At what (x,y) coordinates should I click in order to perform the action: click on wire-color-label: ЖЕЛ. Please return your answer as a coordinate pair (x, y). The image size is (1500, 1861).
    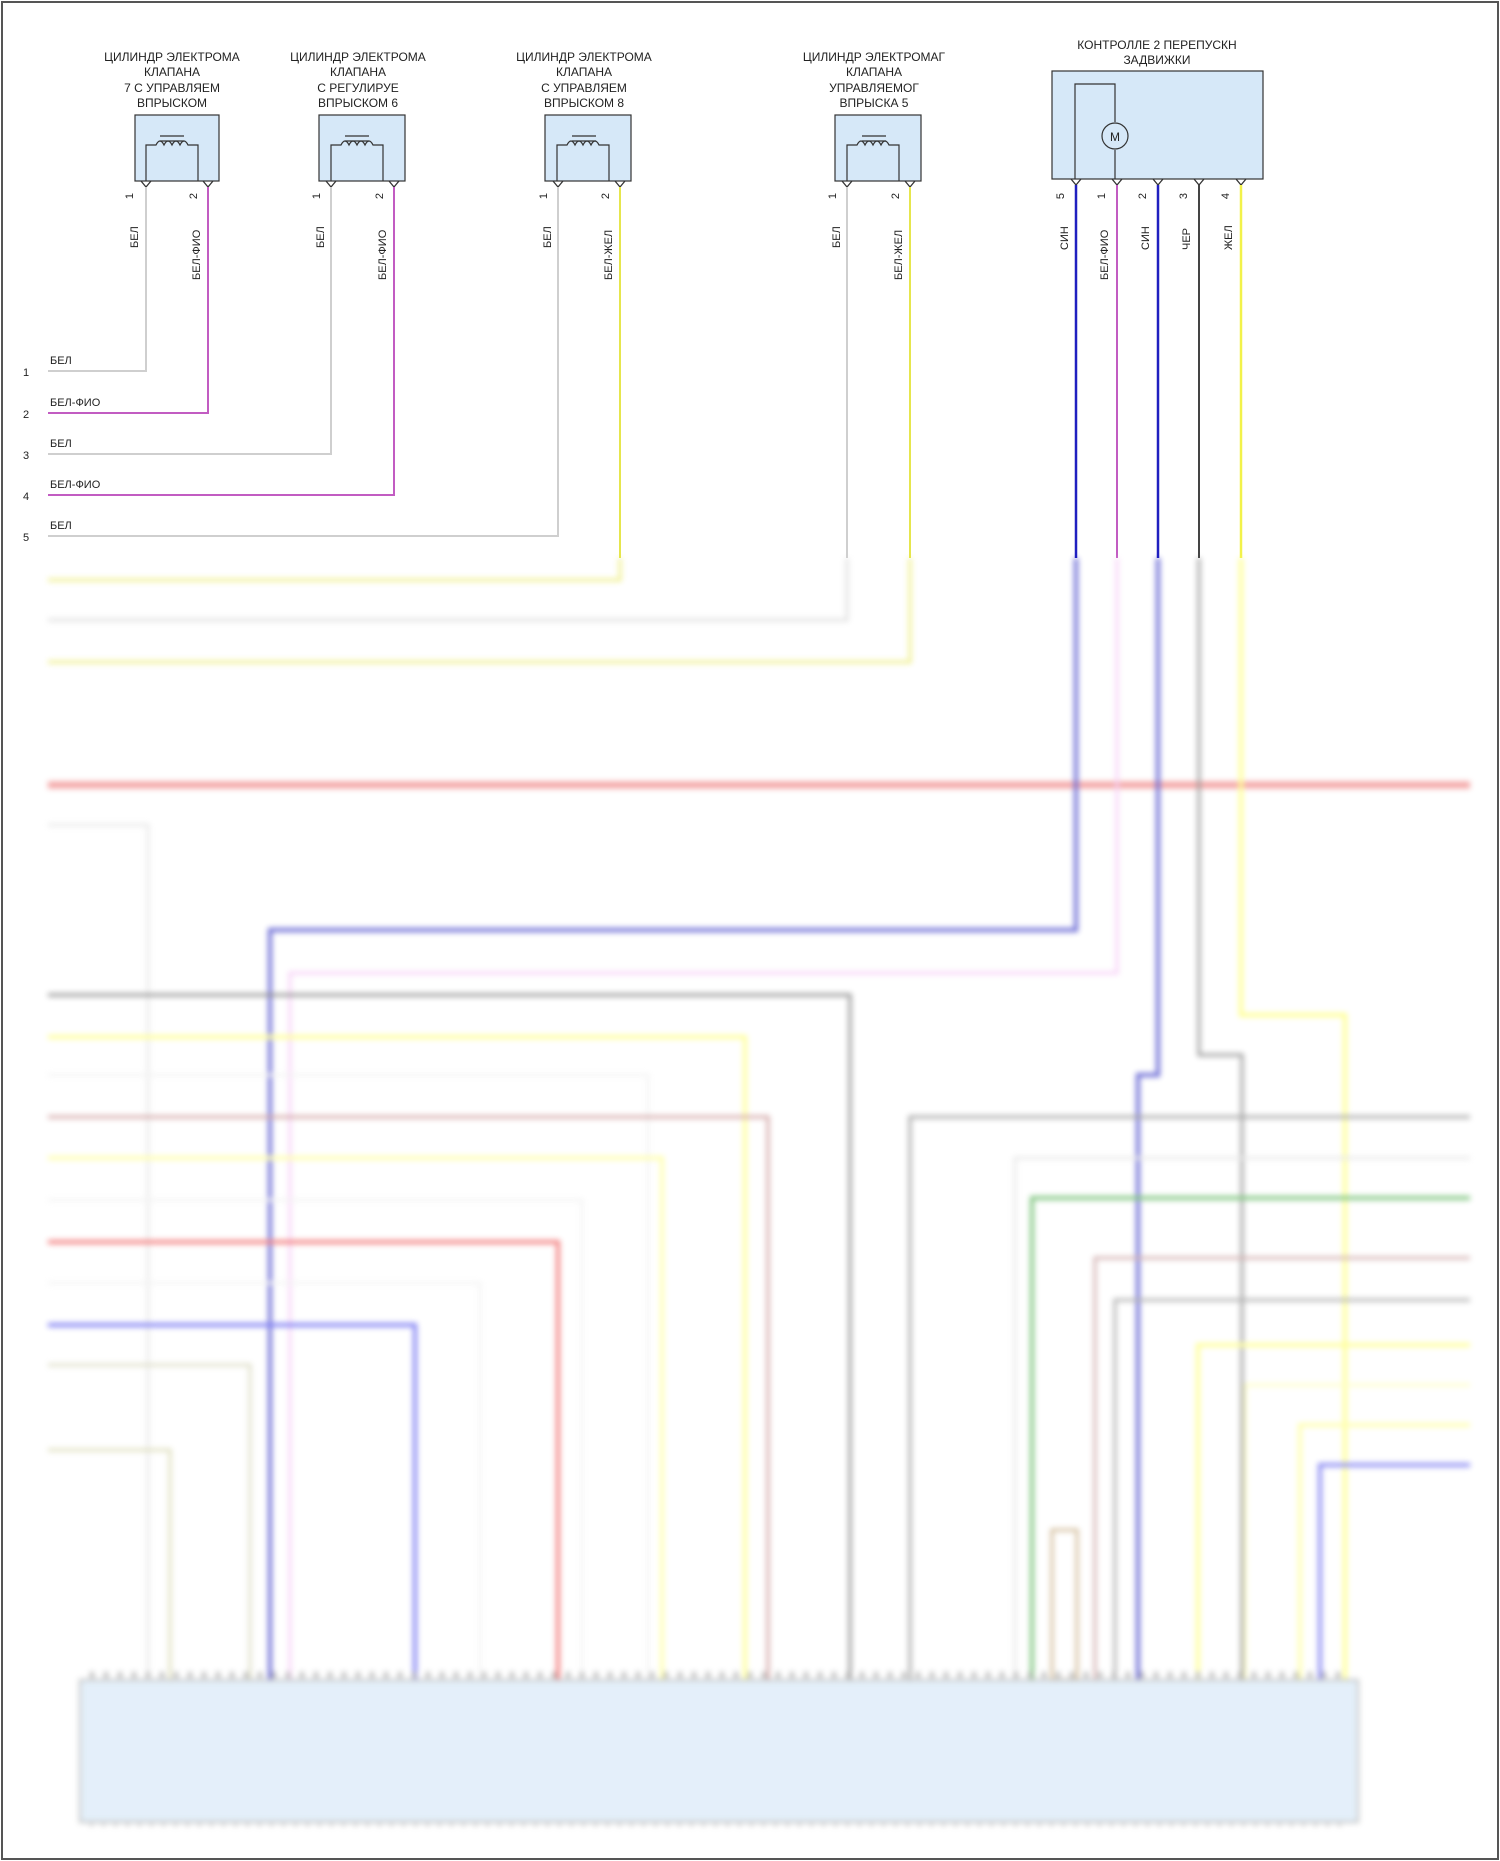
    Looking at the image, I should click on (1229, 237).